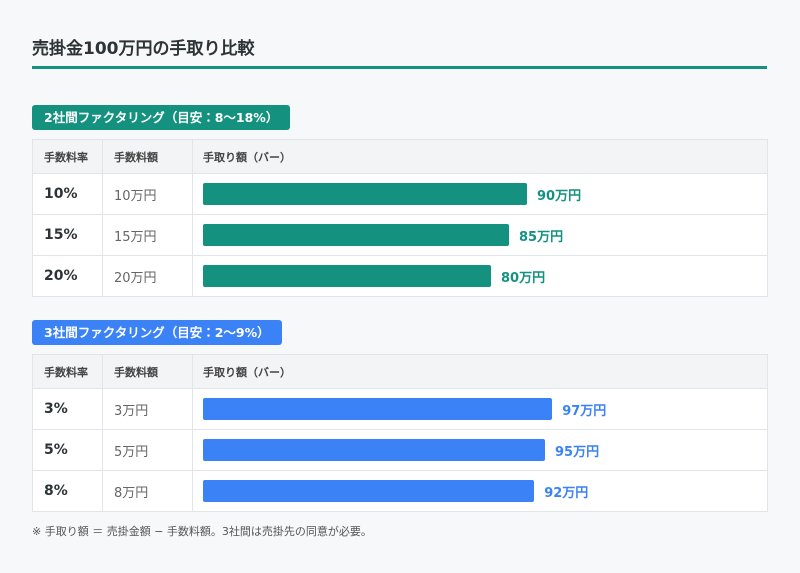 The width and height of the screenshot is (800, 573). I want to click on table-row: 20% 20万円 80万円, so click(400, 275).